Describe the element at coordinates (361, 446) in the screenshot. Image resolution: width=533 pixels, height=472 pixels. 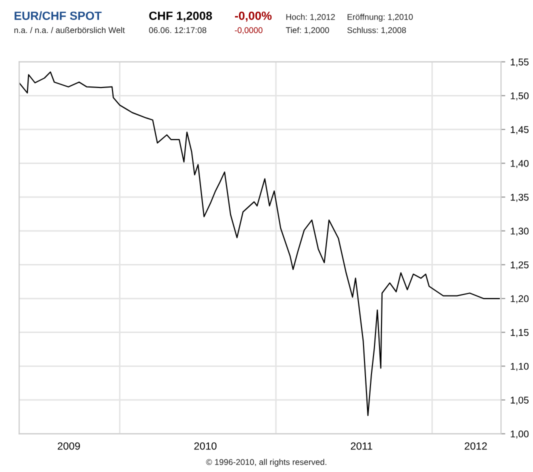
I see `x-tick-label: 2011` at that location.